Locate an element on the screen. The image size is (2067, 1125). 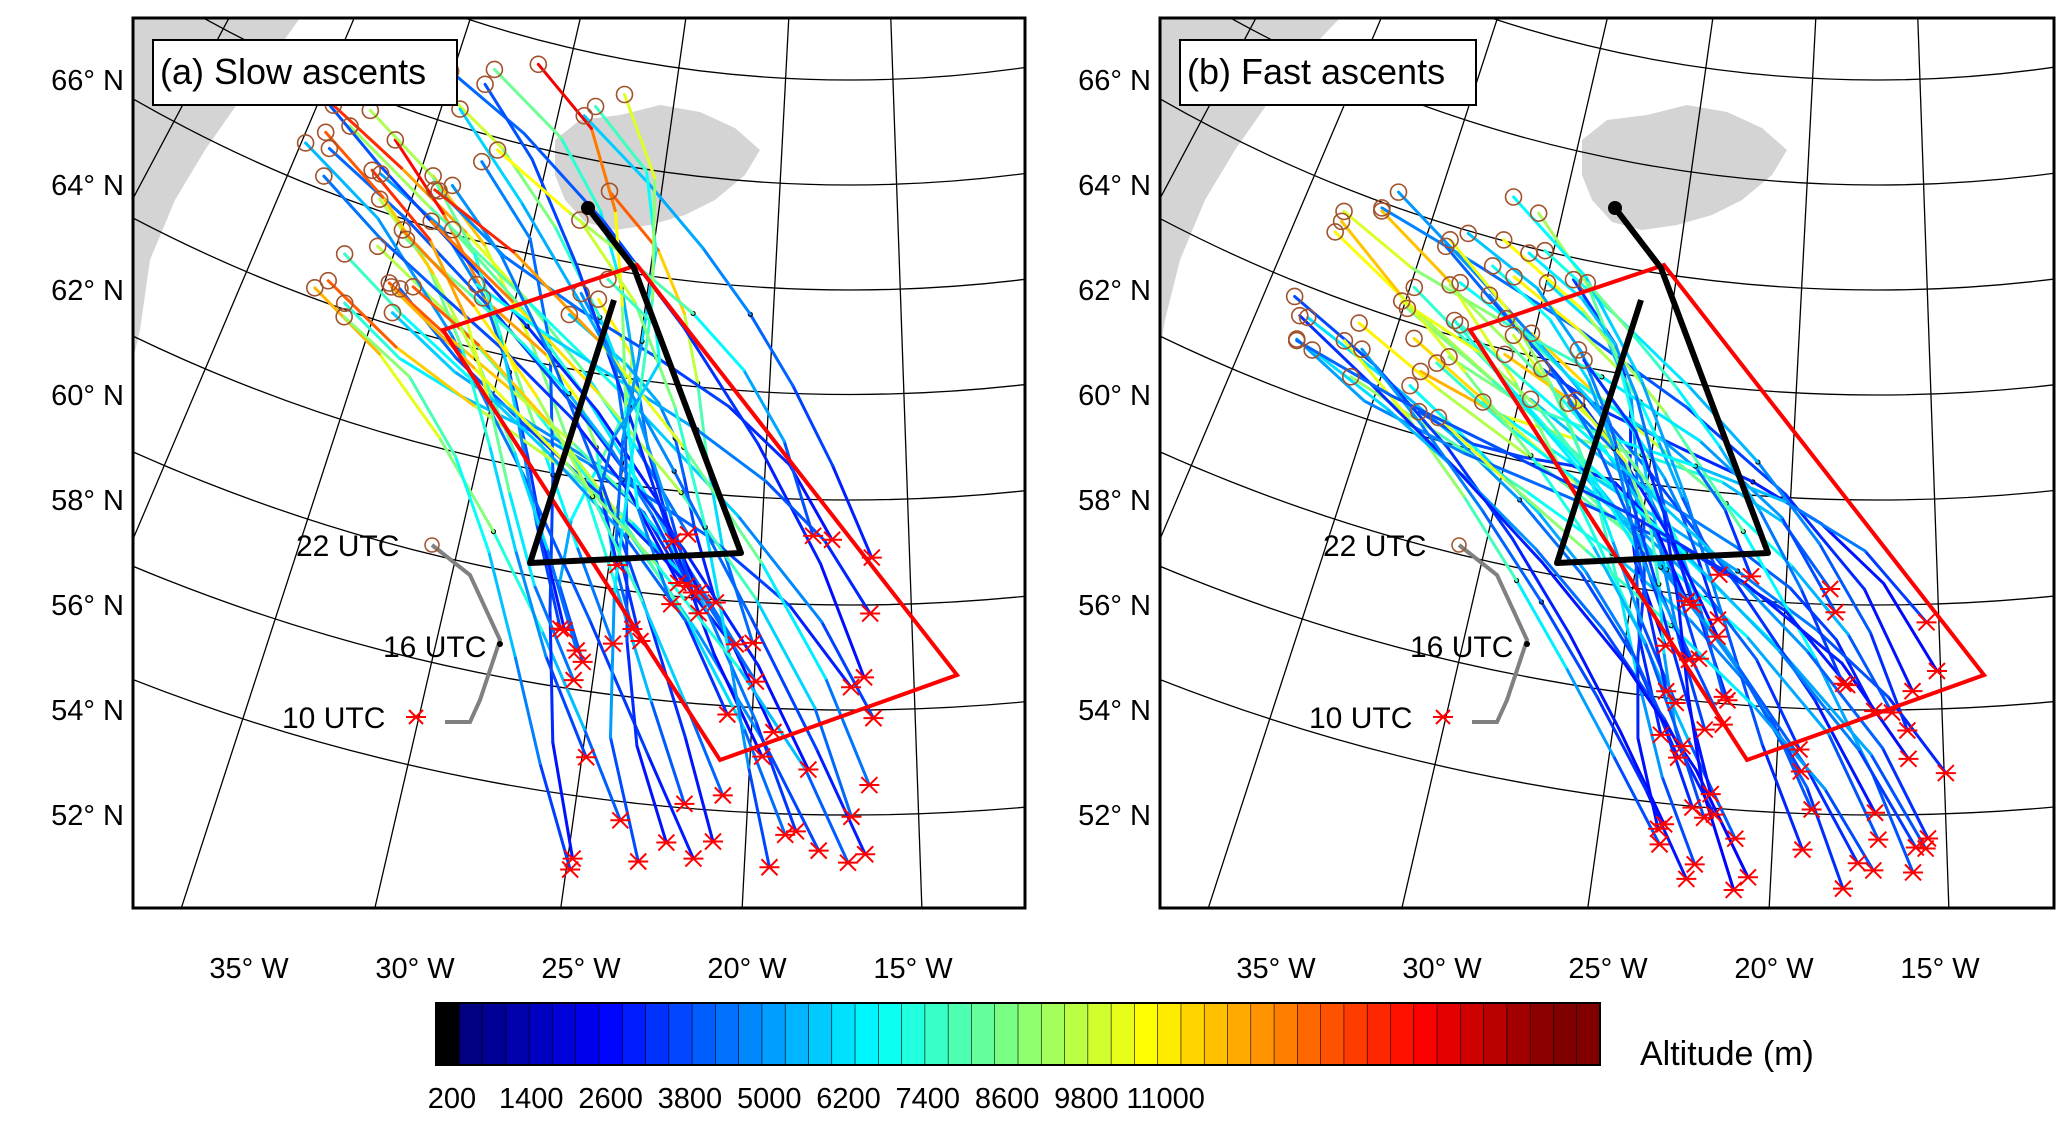
colorbar-title: Altitude (m) is located at coordinates (1727, 1054).